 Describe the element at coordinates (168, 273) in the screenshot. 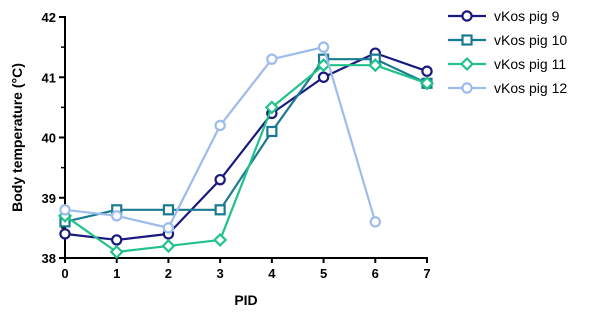

I see `x-tick-label: 2` at that location.